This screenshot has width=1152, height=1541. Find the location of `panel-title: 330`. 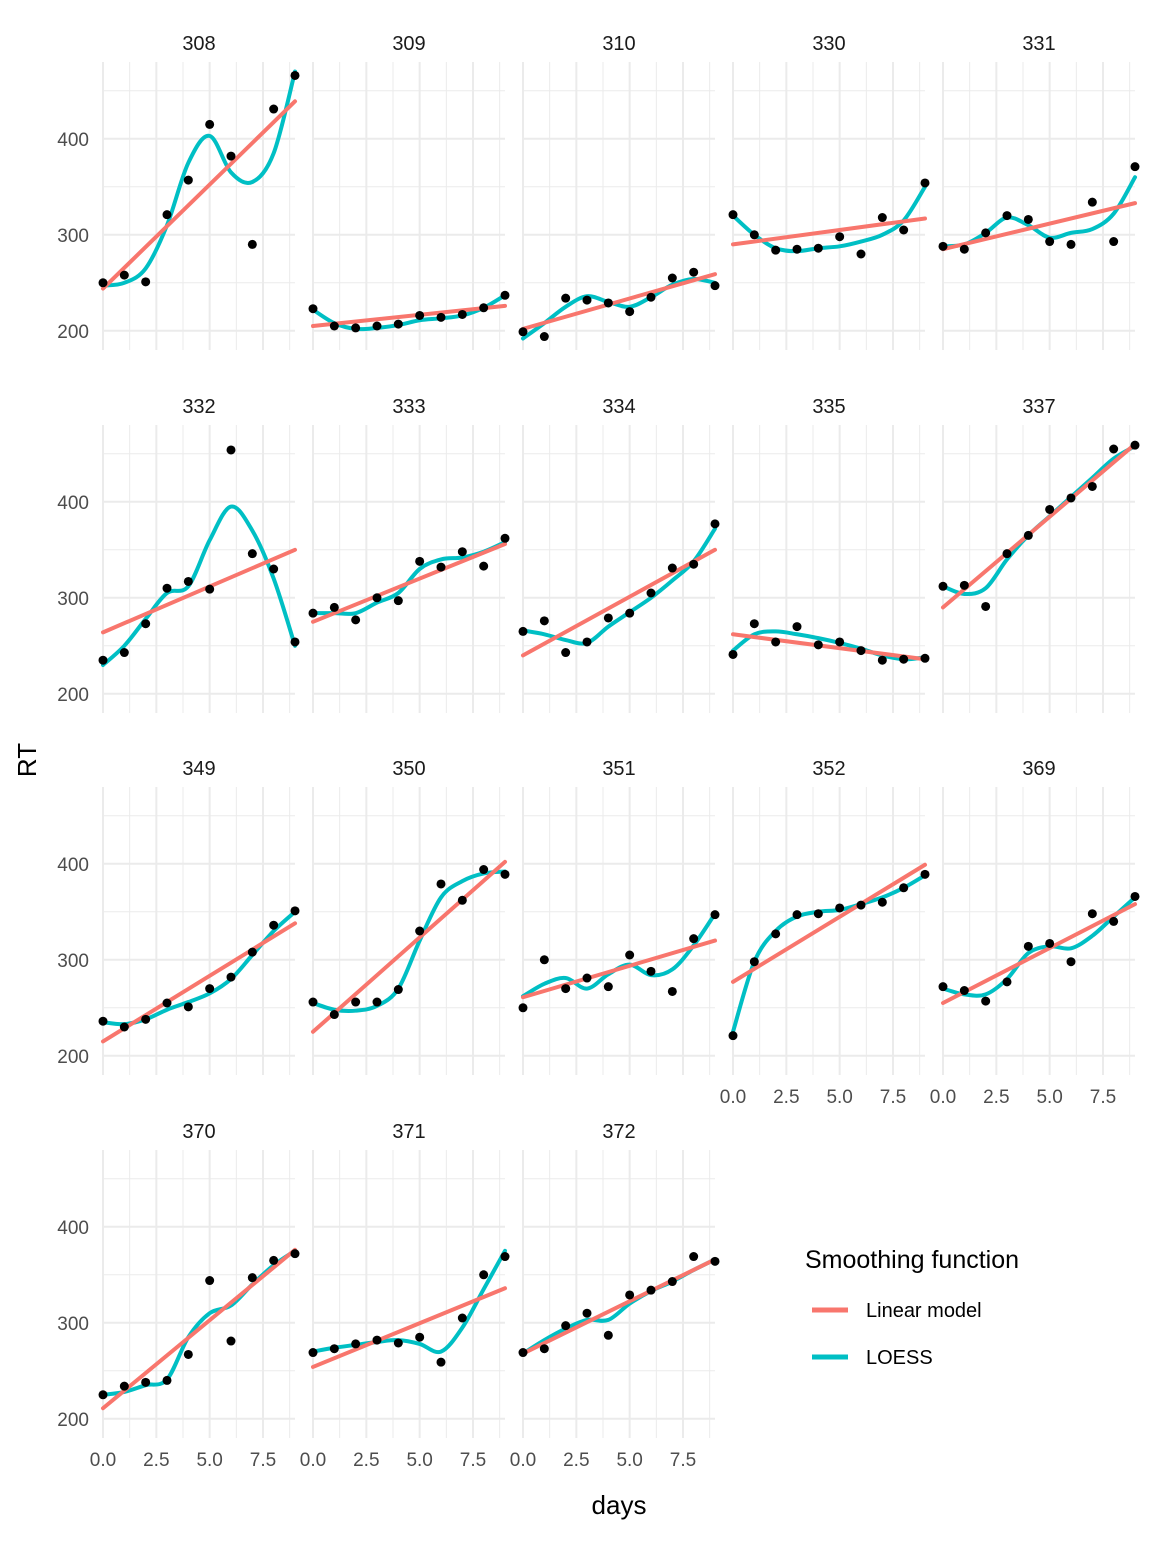

panel-title: 330 is located at coordinates (828, 44).